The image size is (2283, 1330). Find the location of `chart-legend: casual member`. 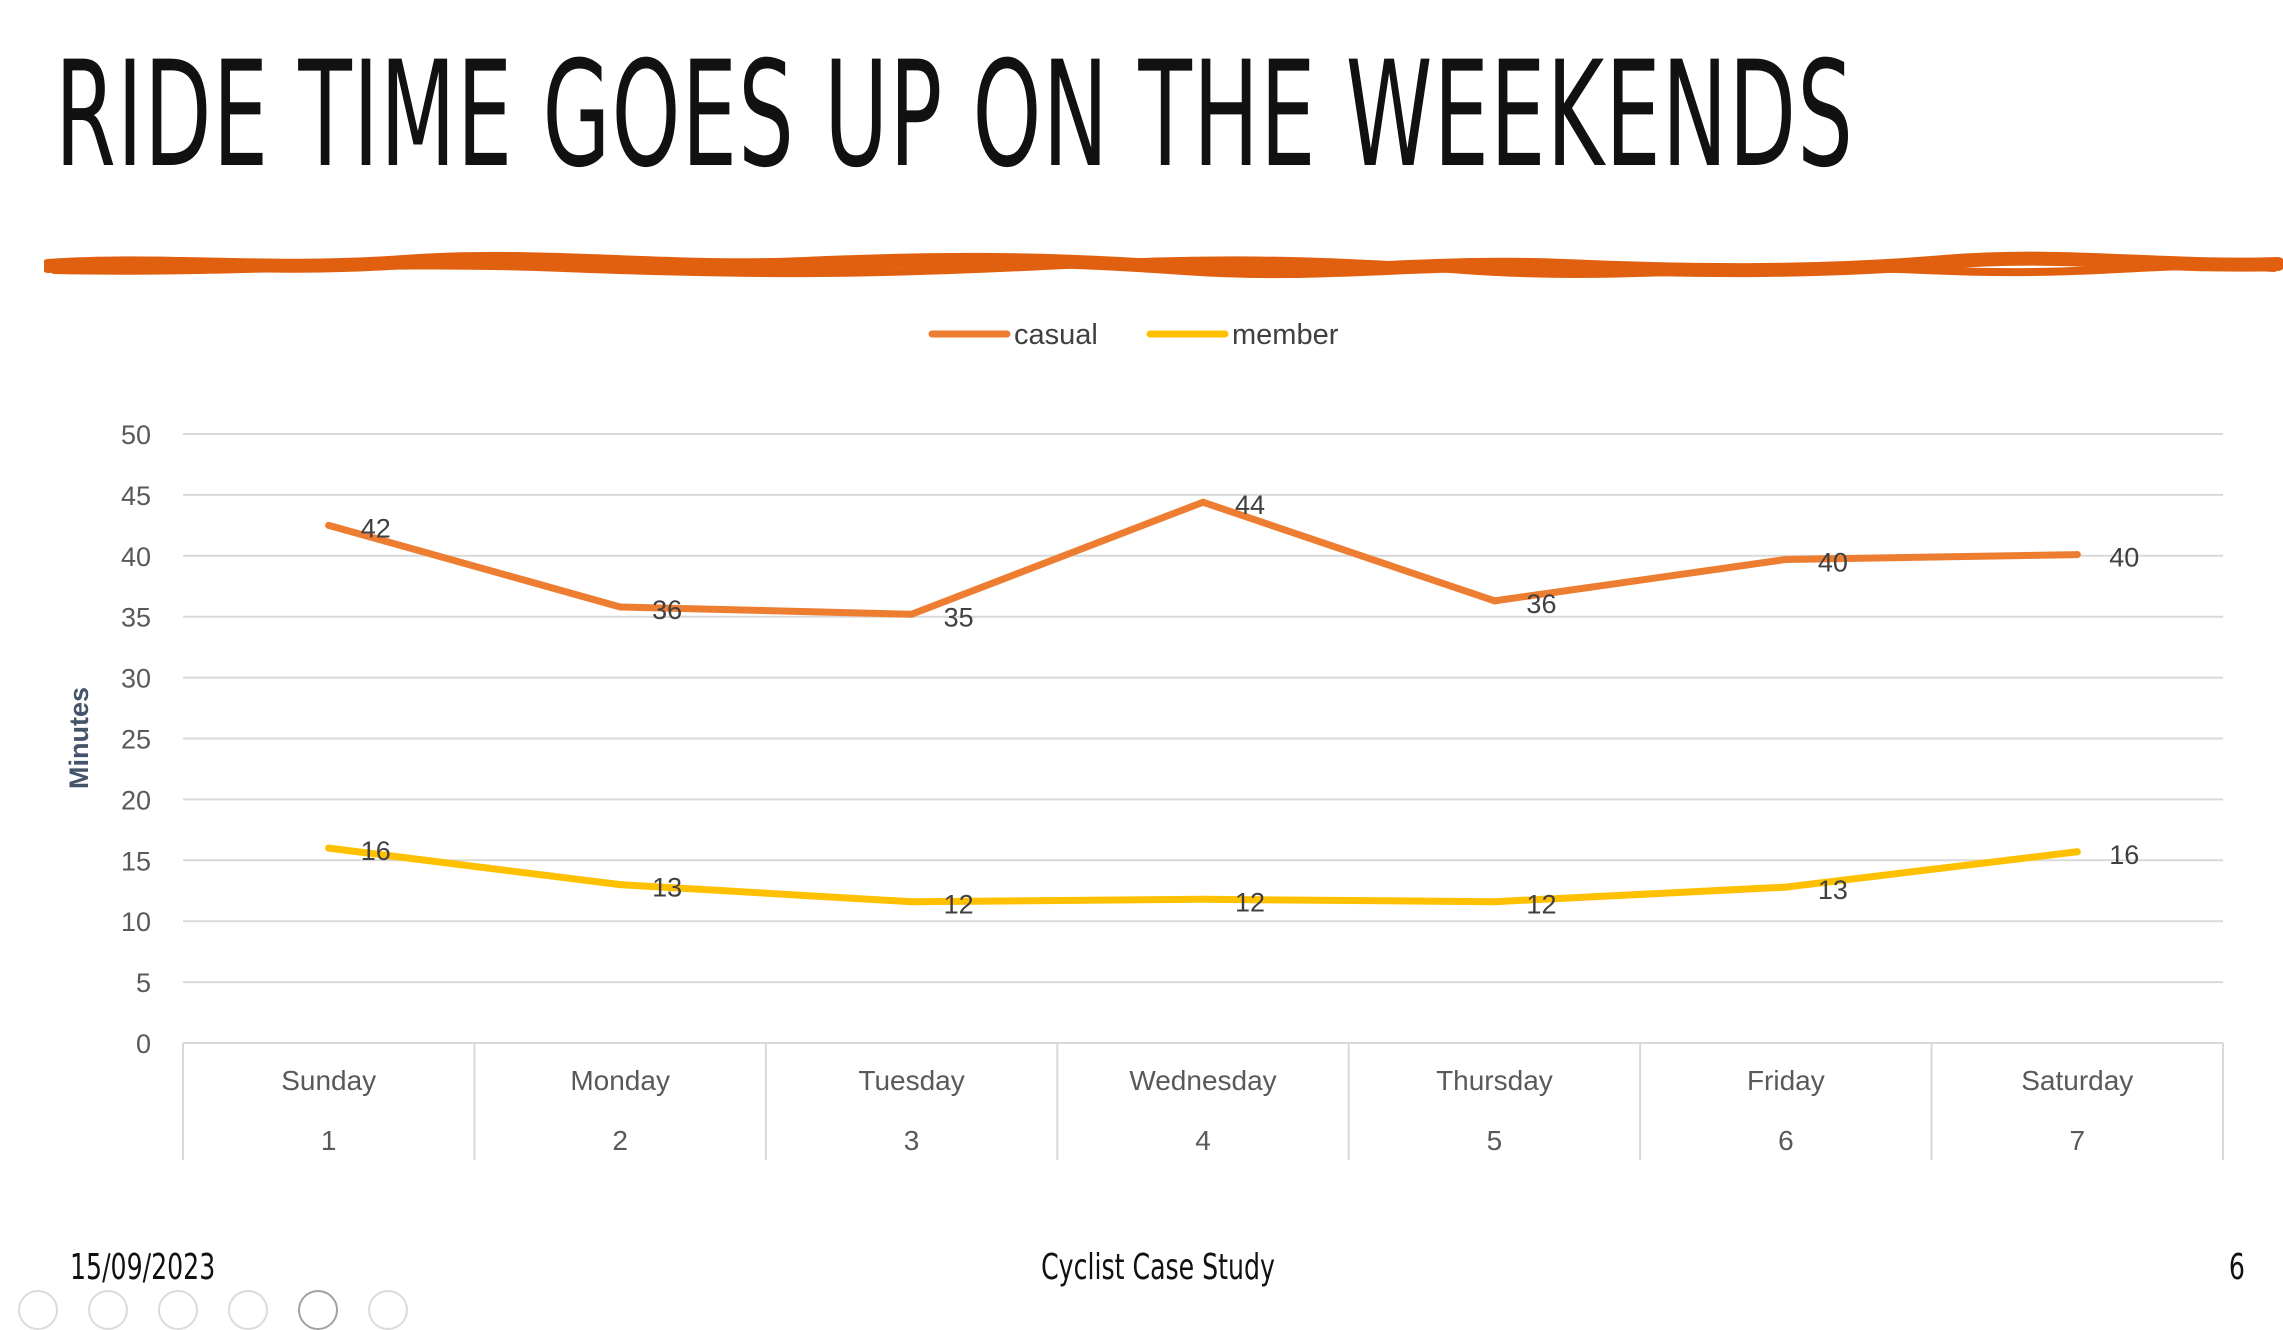

chart-legend: casual member is located at coordinates (1133, 335).